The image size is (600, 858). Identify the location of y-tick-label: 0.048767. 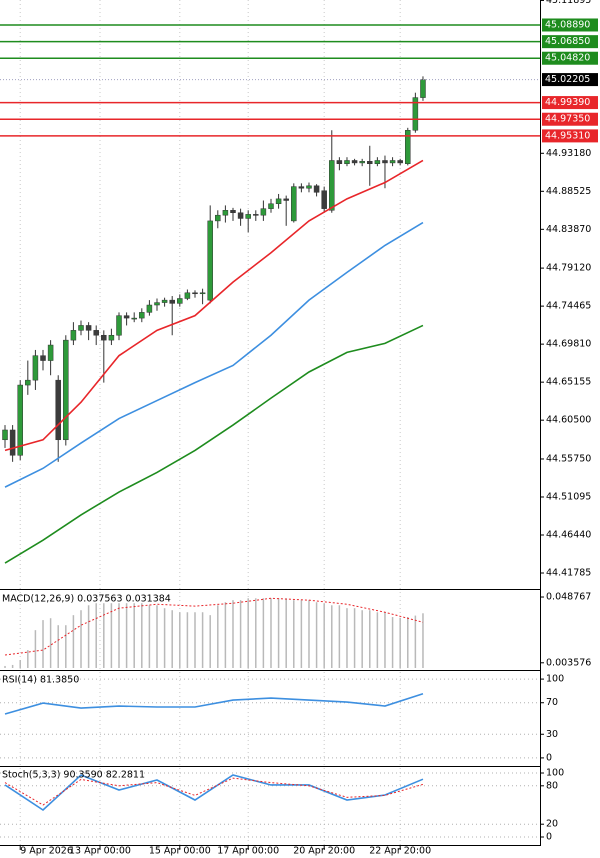
(568, 597).